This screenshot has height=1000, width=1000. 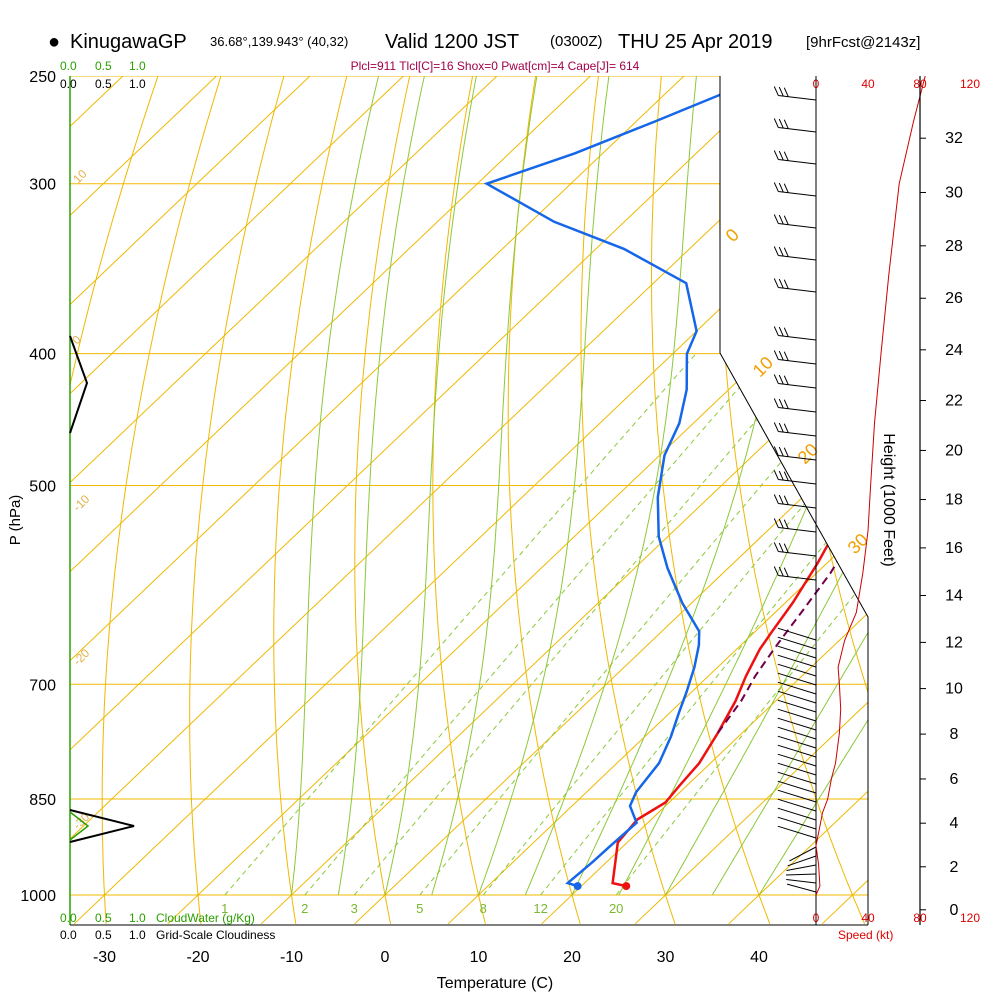 What do you see at coordinates (954, 450) in the screenshot?
I see `height-tick-label: 20` at bounding box center [954, 450].